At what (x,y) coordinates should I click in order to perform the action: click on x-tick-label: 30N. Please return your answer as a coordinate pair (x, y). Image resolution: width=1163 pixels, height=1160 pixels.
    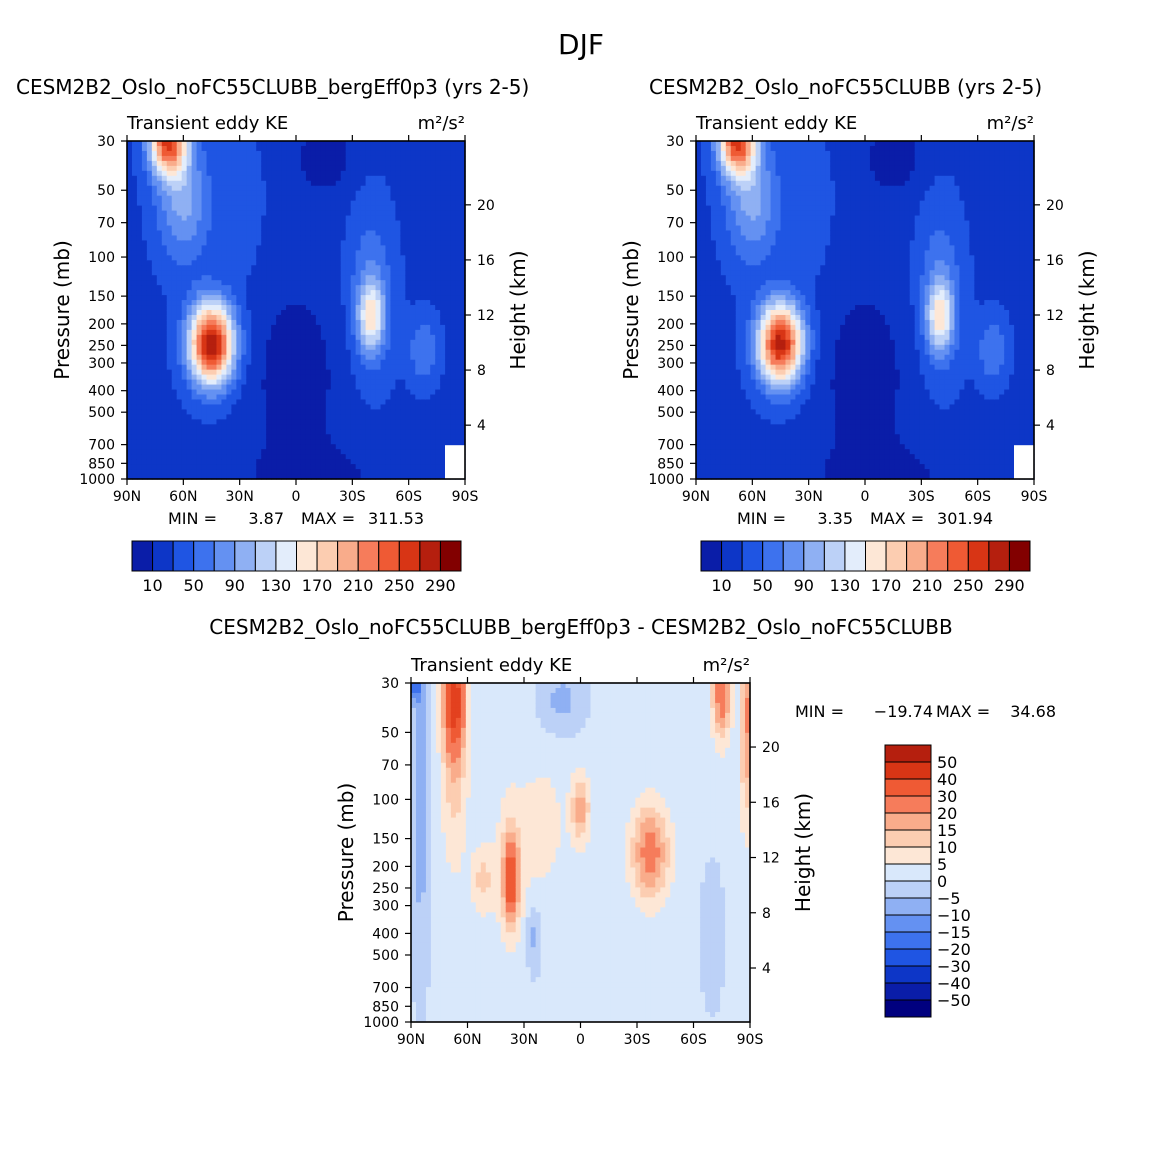
    Looking at the image, I should click on (240, 497).